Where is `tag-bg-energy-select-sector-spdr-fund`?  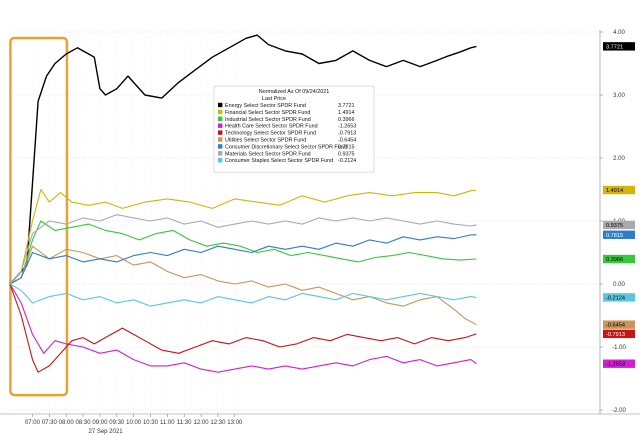 tag-bg-energy-select-sector-spdr-fund is located at coordinates (619, 46).